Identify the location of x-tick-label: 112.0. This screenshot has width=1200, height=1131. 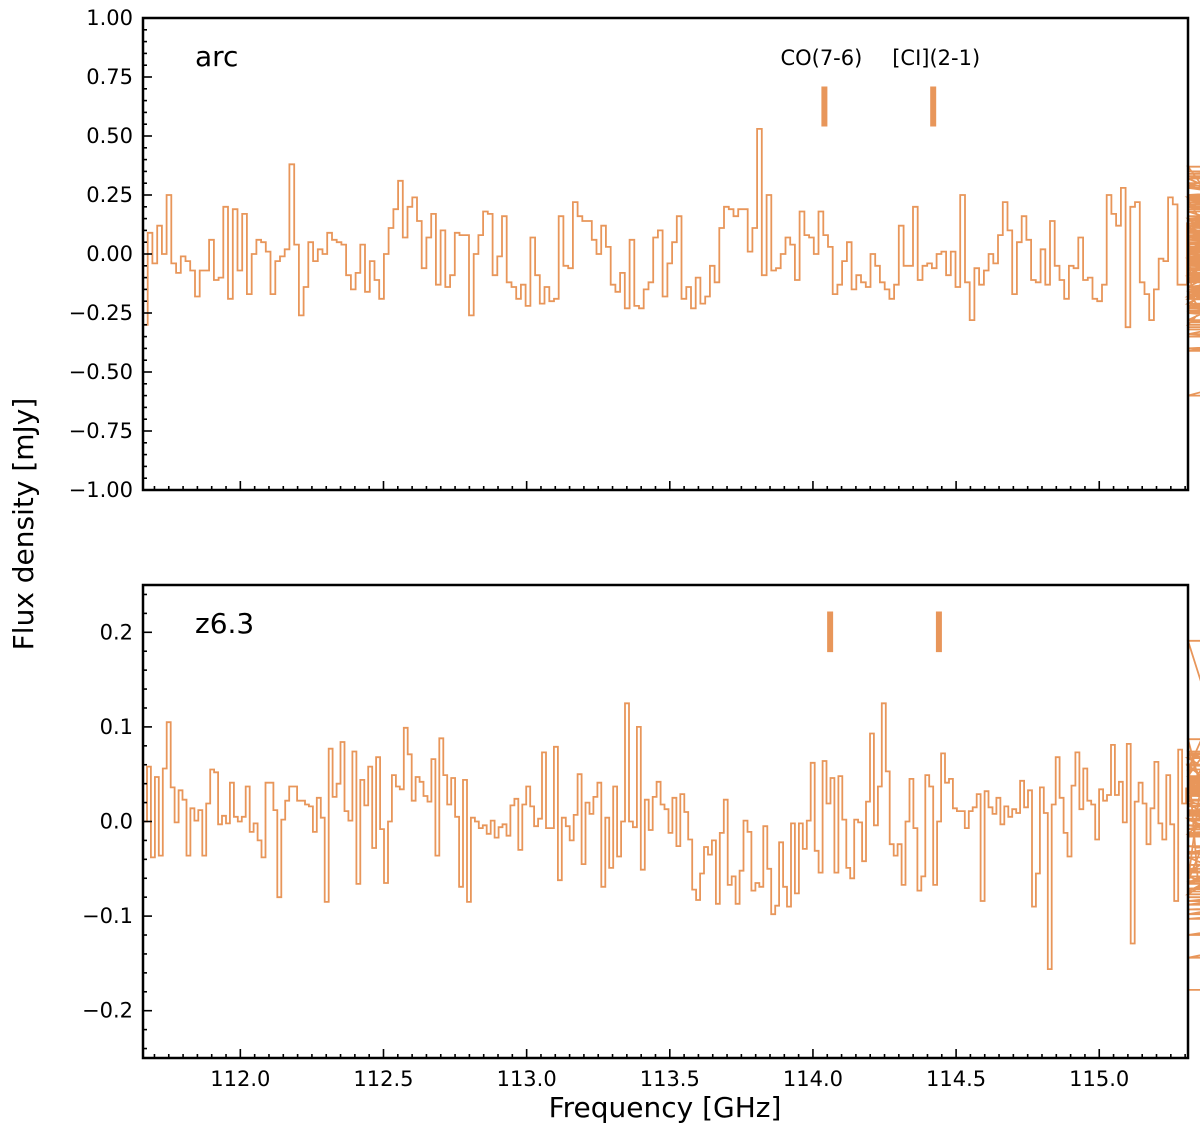
(240, 1079).